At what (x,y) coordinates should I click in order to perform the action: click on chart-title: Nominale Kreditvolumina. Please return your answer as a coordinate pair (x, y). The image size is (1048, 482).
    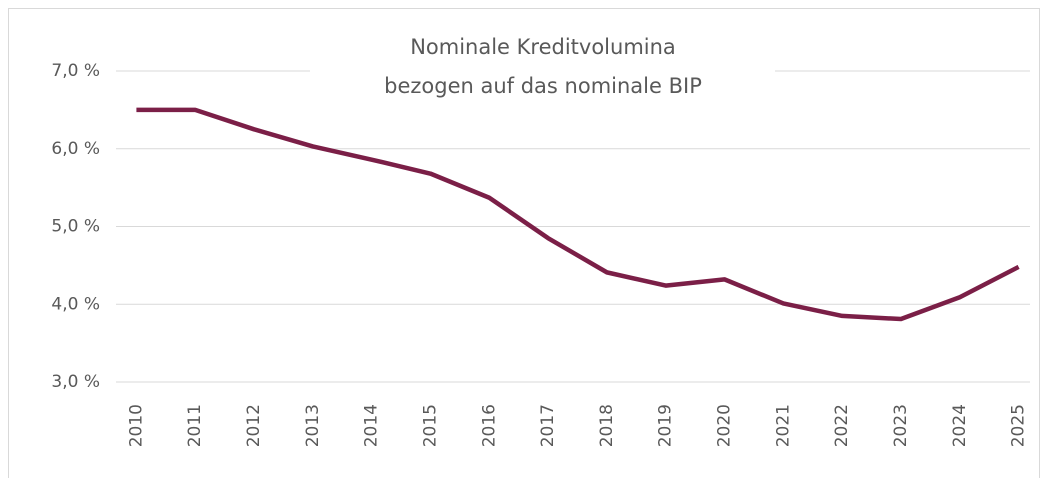
    Looking at the image, I should click on (543, 47).